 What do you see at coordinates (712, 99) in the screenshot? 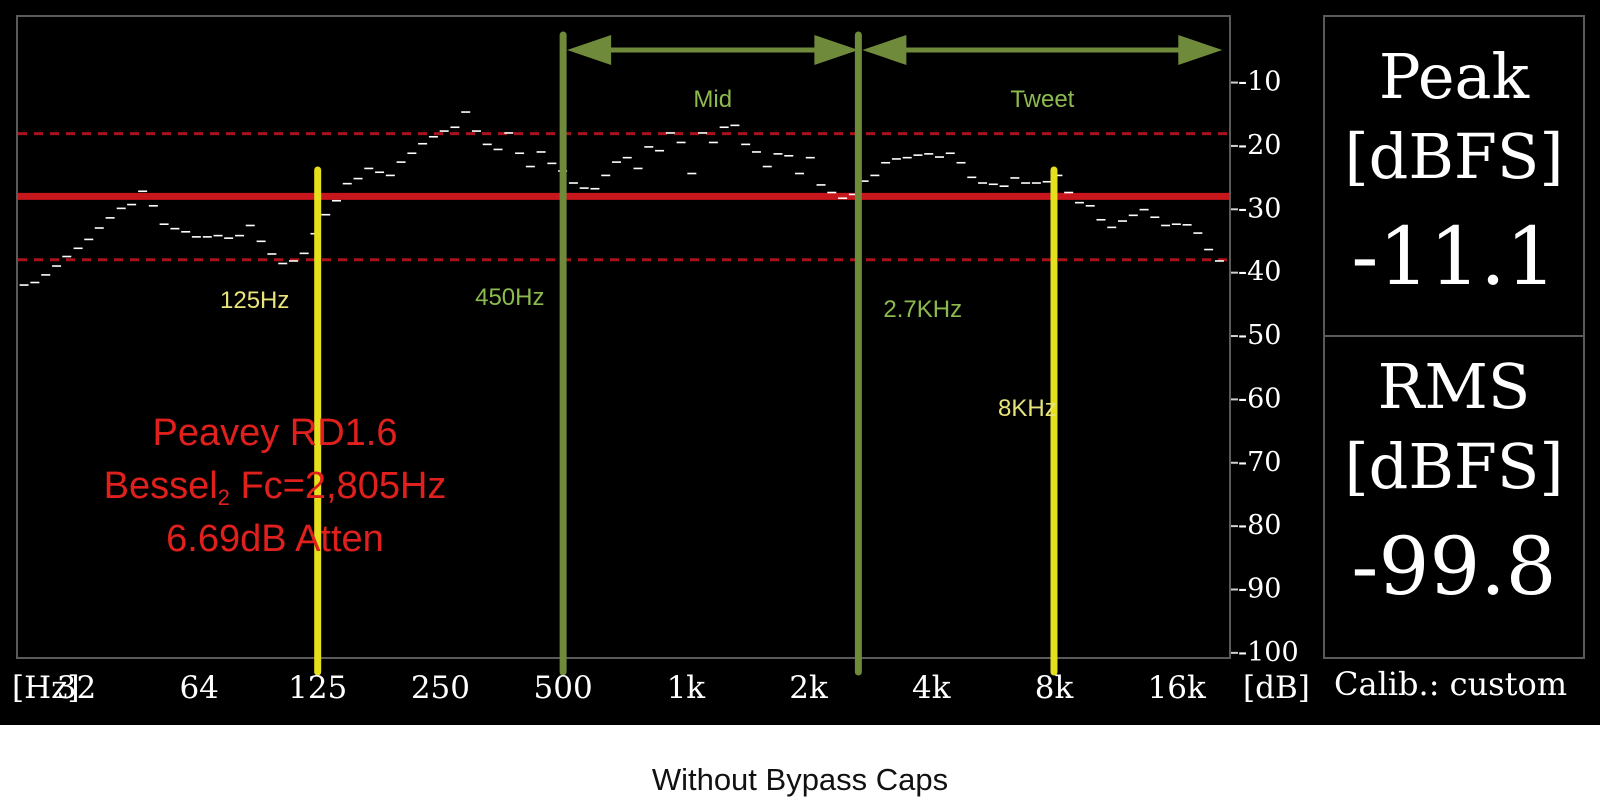
I see `band-label-1: Mid` at bounding box center [712, 99].